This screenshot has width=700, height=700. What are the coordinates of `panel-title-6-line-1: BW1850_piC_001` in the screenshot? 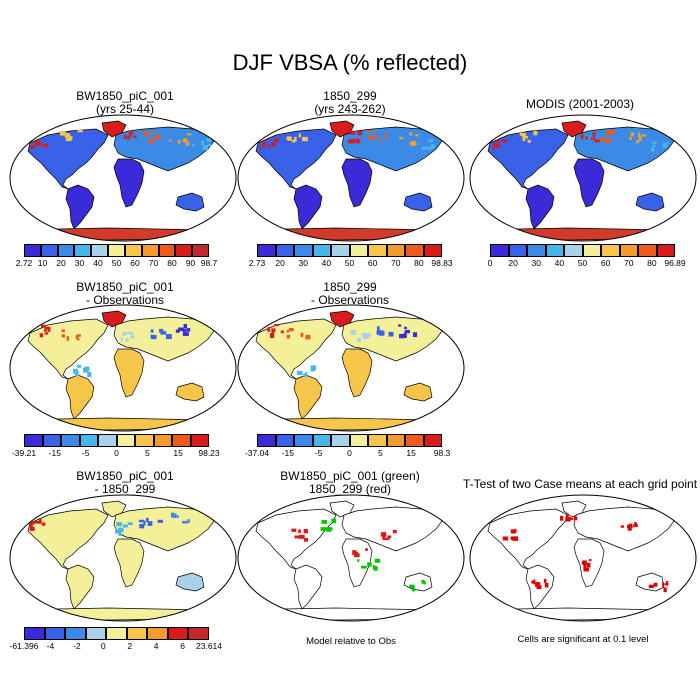 It's located at (125, 476).